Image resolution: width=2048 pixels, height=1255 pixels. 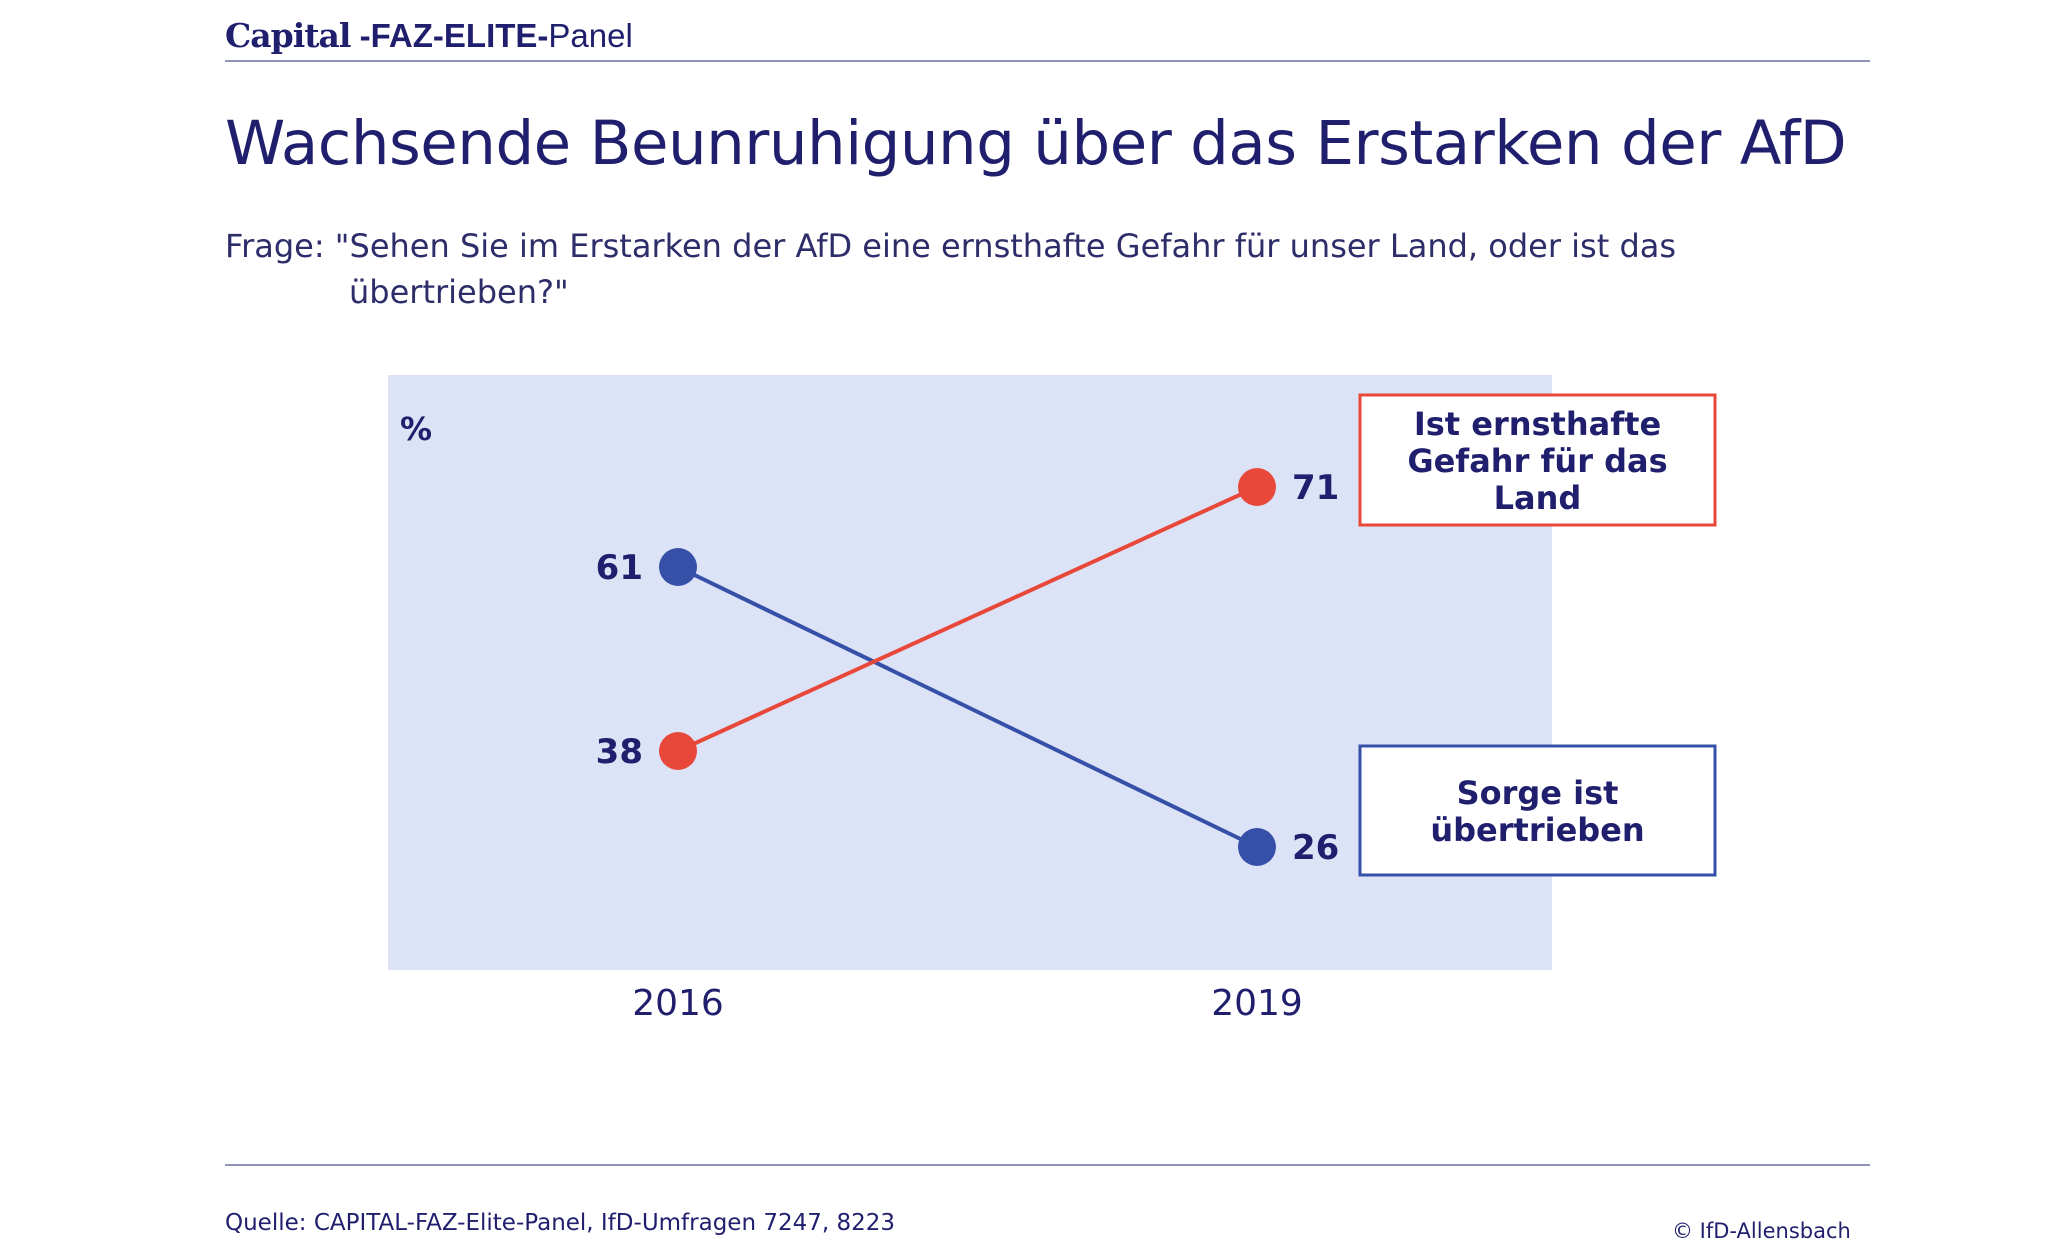 What do you see at coordinates (678, 1003) in the screenshot?
I see `x-tick-2016: 2016` at bounding box center [678, 1003].